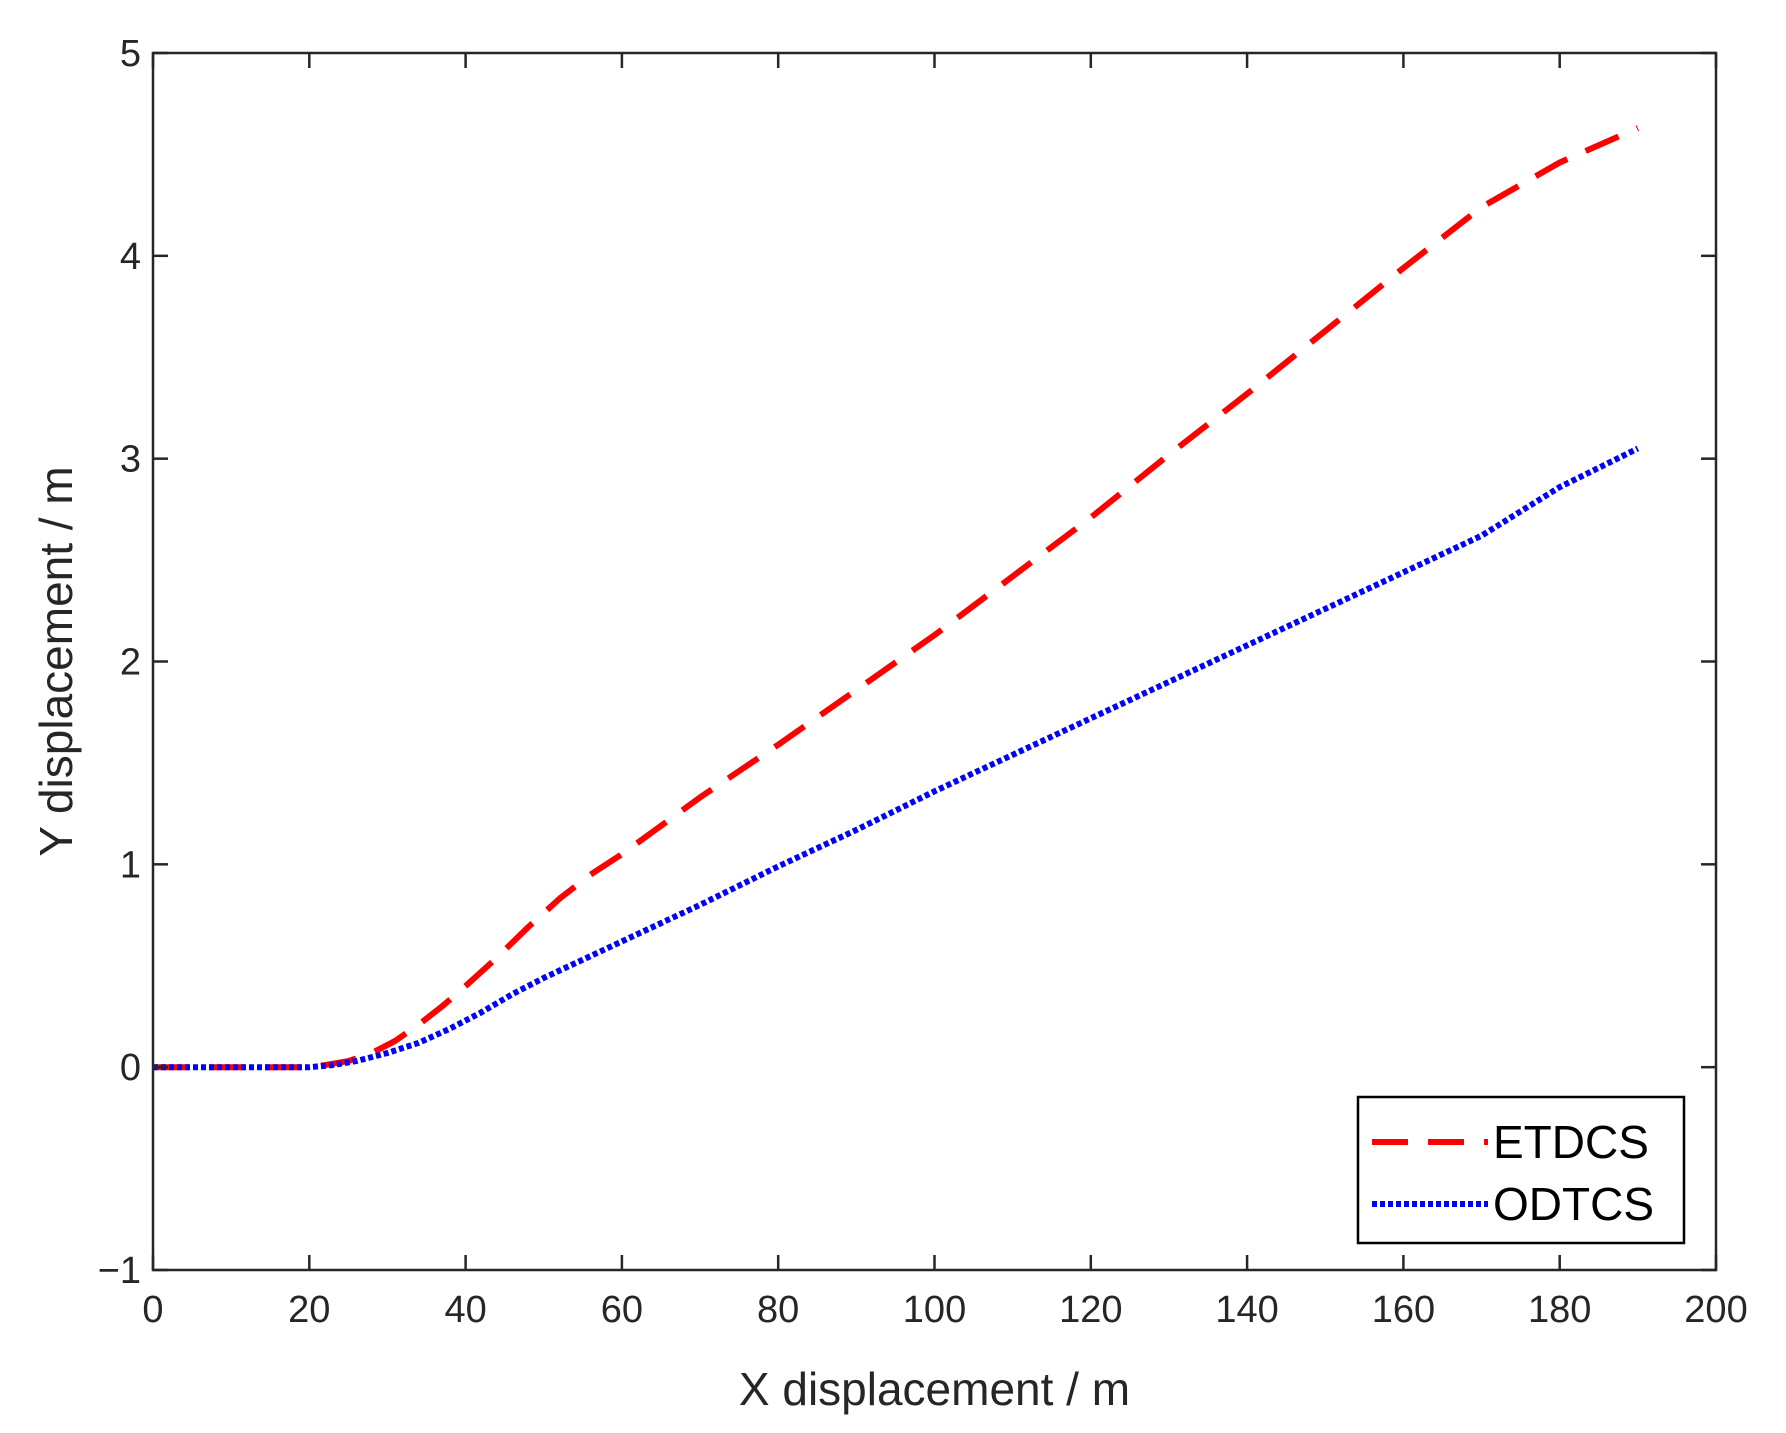 Image resolution: width=1786 pixels, height=1433 pixels. I want to click on legend-label-odtcs: ODTCS, so click(1573, 1204).